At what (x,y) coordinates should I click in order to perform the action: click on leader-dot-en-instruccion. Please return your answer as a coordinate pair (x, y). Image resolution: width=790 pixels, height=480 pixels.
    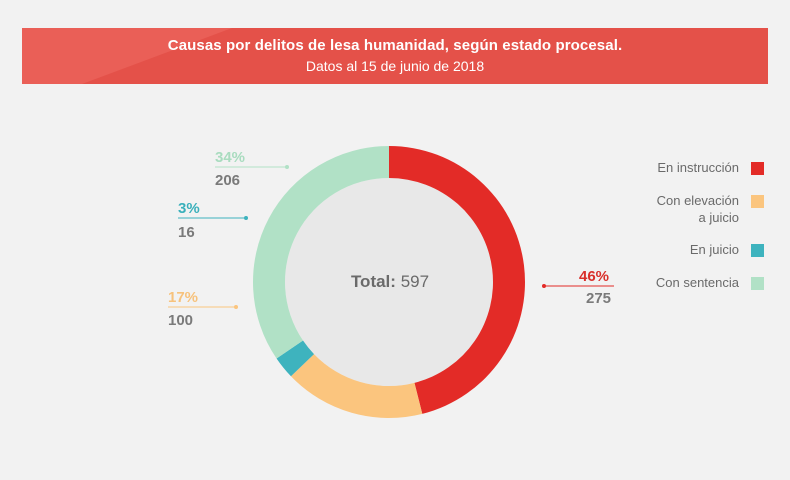
    Looking at the image, I should click on (544, 286).